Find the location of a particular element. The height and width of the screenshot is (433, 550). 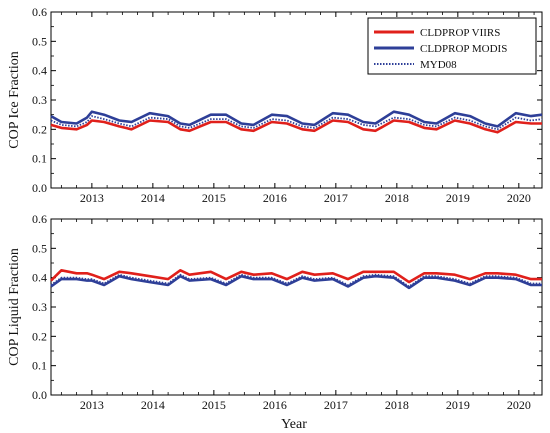

x-axis-label: Year is located at coordinates (294, 424).